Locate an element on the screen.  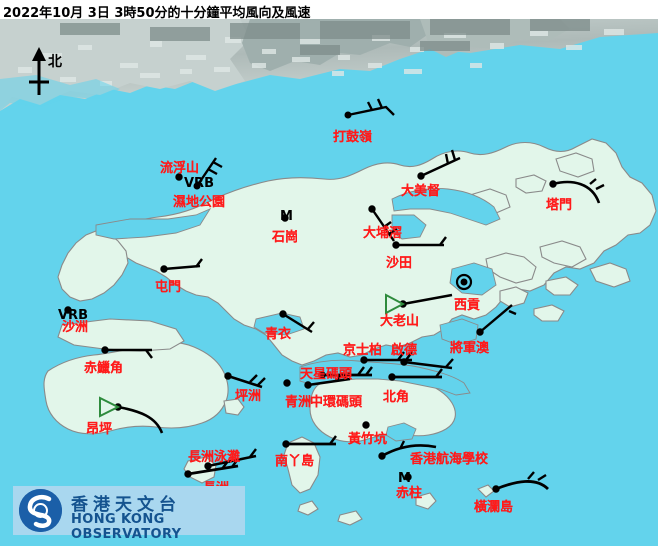
station-label: 將軍澳 is located at coordinates (470, 348).